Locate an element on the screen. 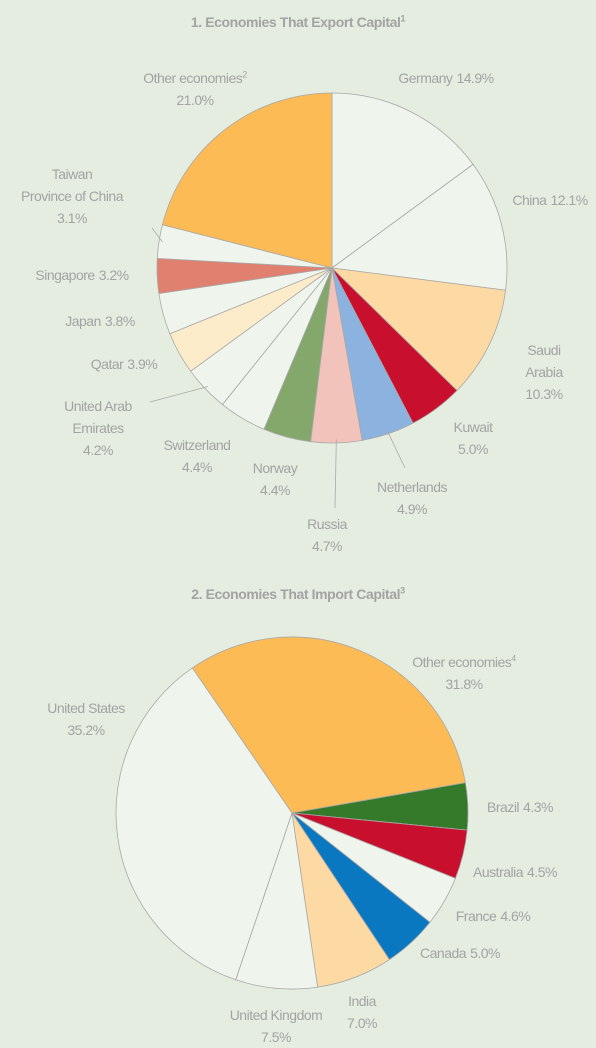 This screenshot has height=1048, width=596. slice-value: 3.2% is located at coordinates (113, 275).